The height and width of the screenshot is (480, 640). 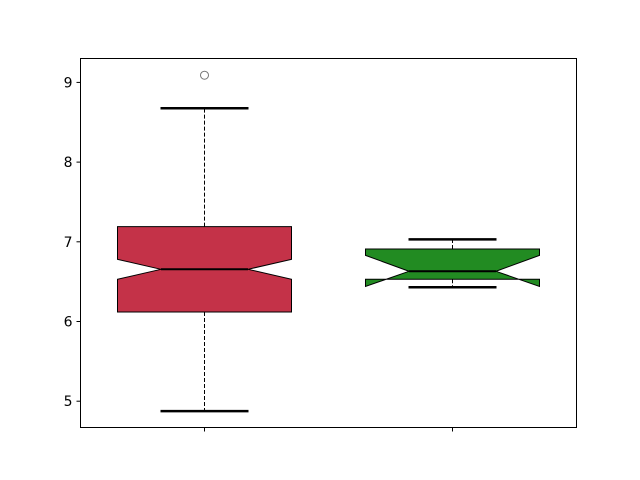 What do you see at coordinates (328, 429) in the screenshot?
I see `x-axis` at bounding box center [328, 429].